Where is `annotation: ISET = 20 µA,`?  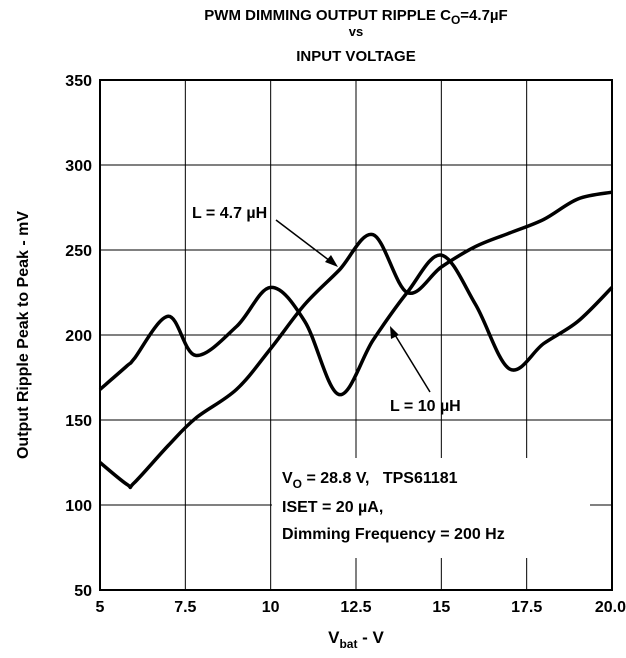 annotation: ISET = 20 µA, is located at coordinates (332, 507).